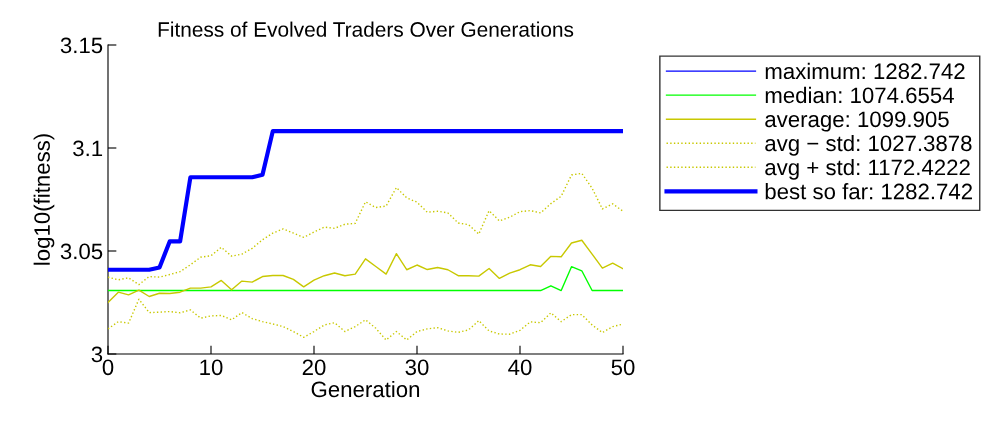  Describe the element at coordinates (865, 71) in the screenshot. I see `legend-label: maximum: 1282.742` at that location.